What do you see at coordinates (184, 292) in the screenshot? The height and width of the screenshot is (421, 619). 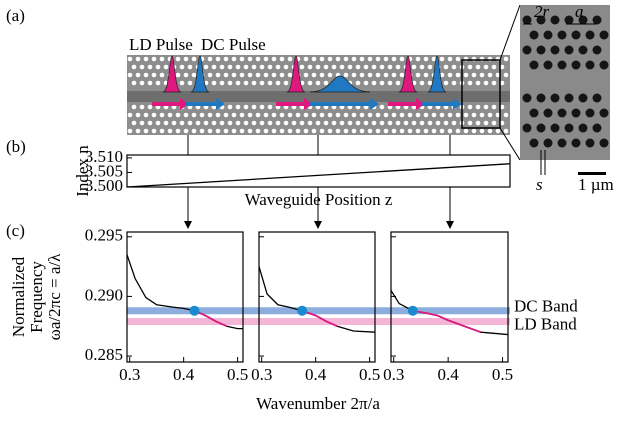 I see `series-line` at bounding box center [184, 292].